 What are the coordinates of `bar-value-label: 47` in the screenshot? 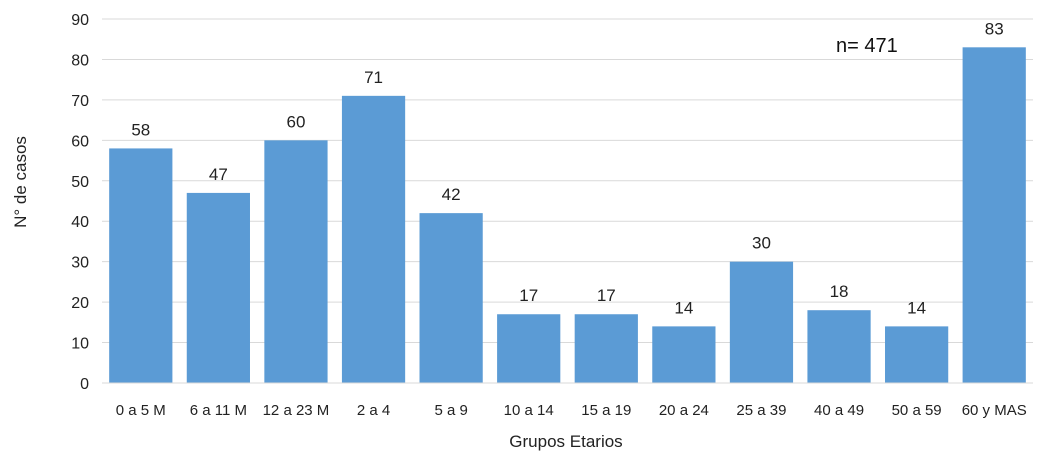 It's located at (218, 174).